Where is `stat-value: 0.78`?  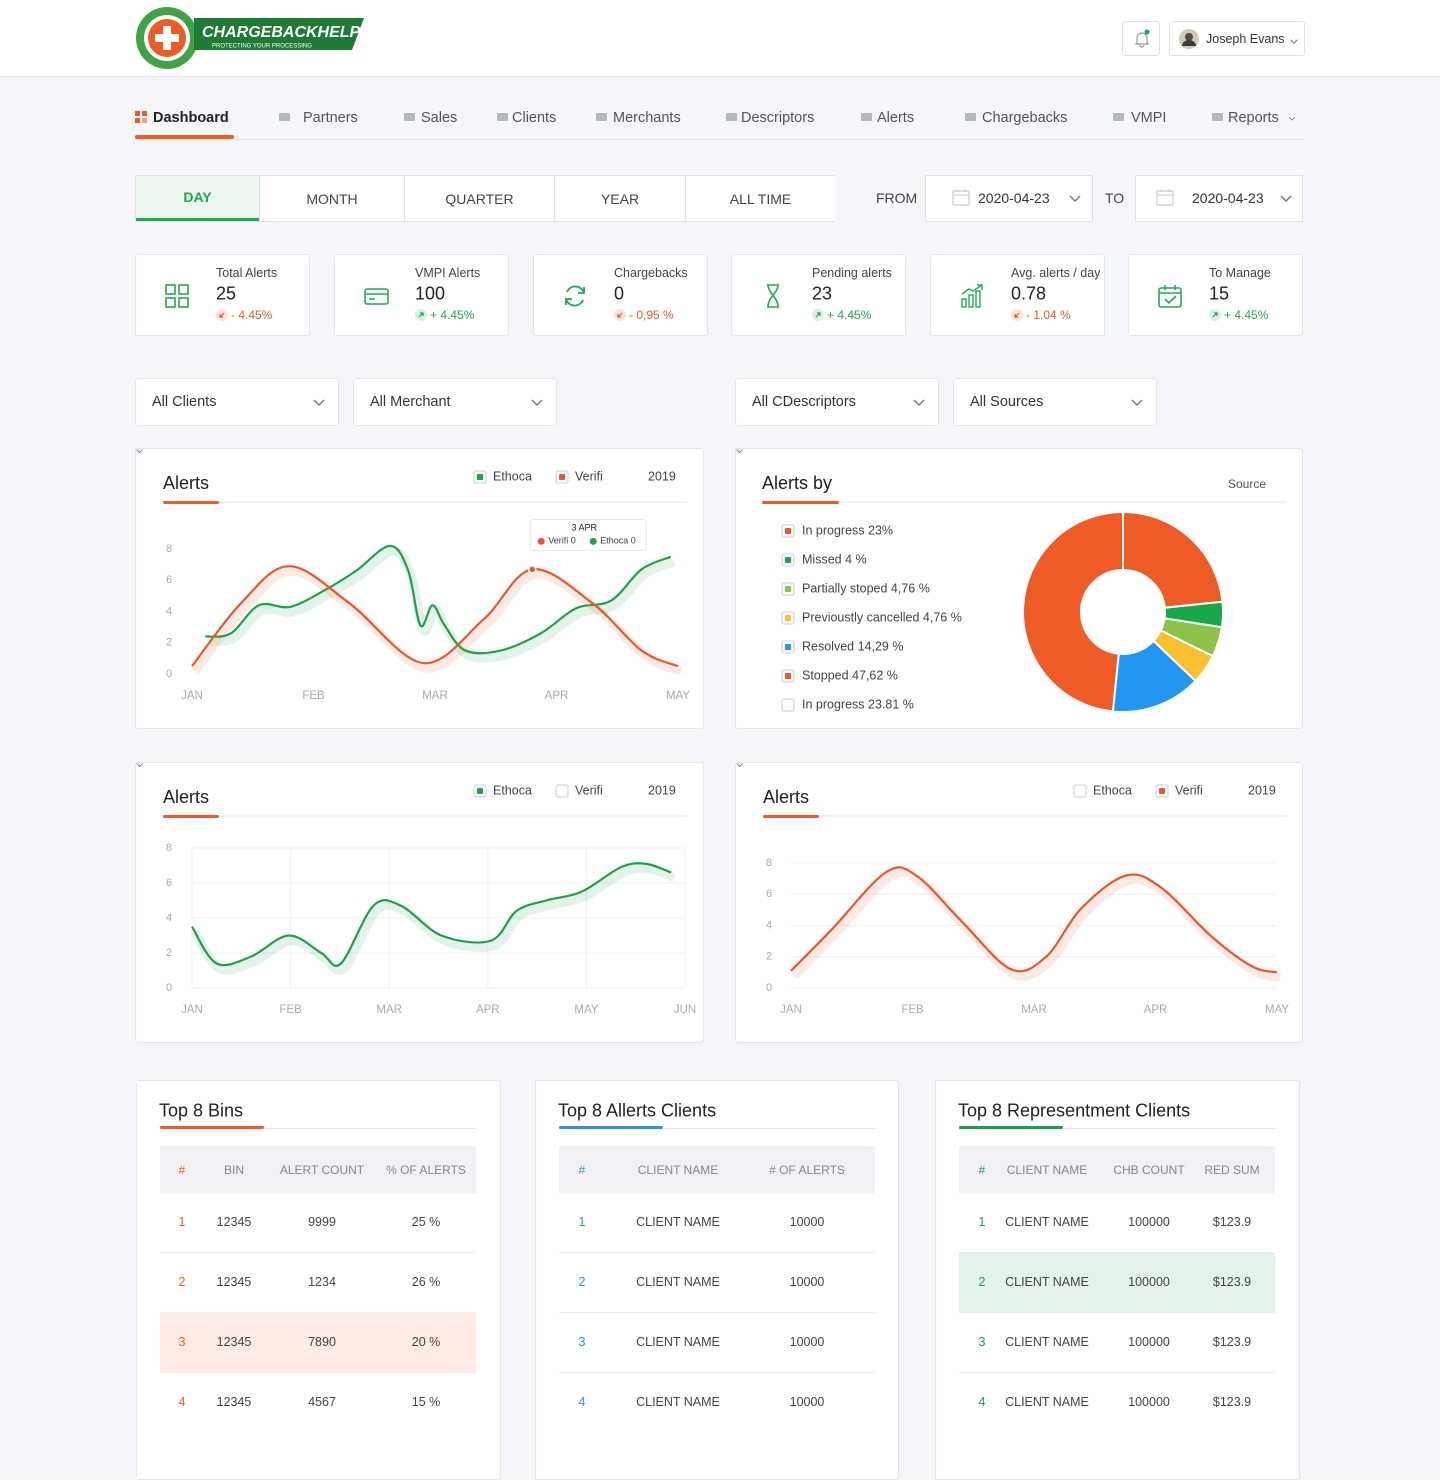
stat-value: 0.78 is located at coordinates (1029, 293).